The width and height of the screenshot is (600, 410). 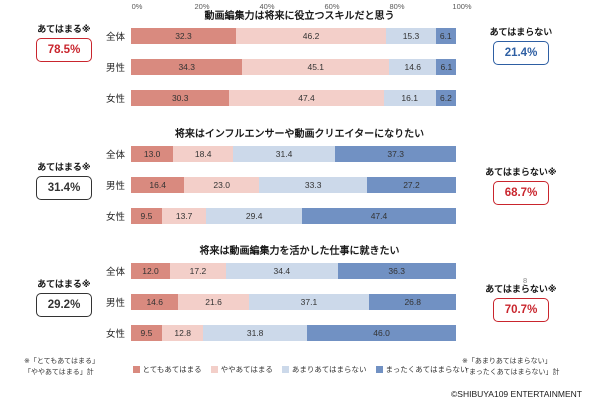 I want to click on legend-item: とてもあてはまる, so click(x=167, y=369).